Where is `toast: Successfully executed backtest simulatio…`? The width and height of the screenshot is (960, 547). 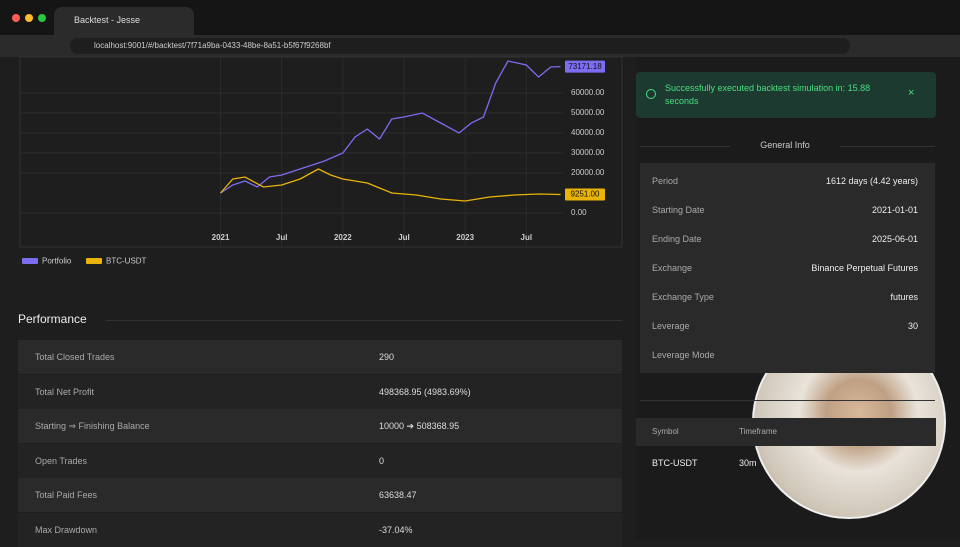 toast: Successfully executed backtest simulatio… is located at coordinates (786, 95).